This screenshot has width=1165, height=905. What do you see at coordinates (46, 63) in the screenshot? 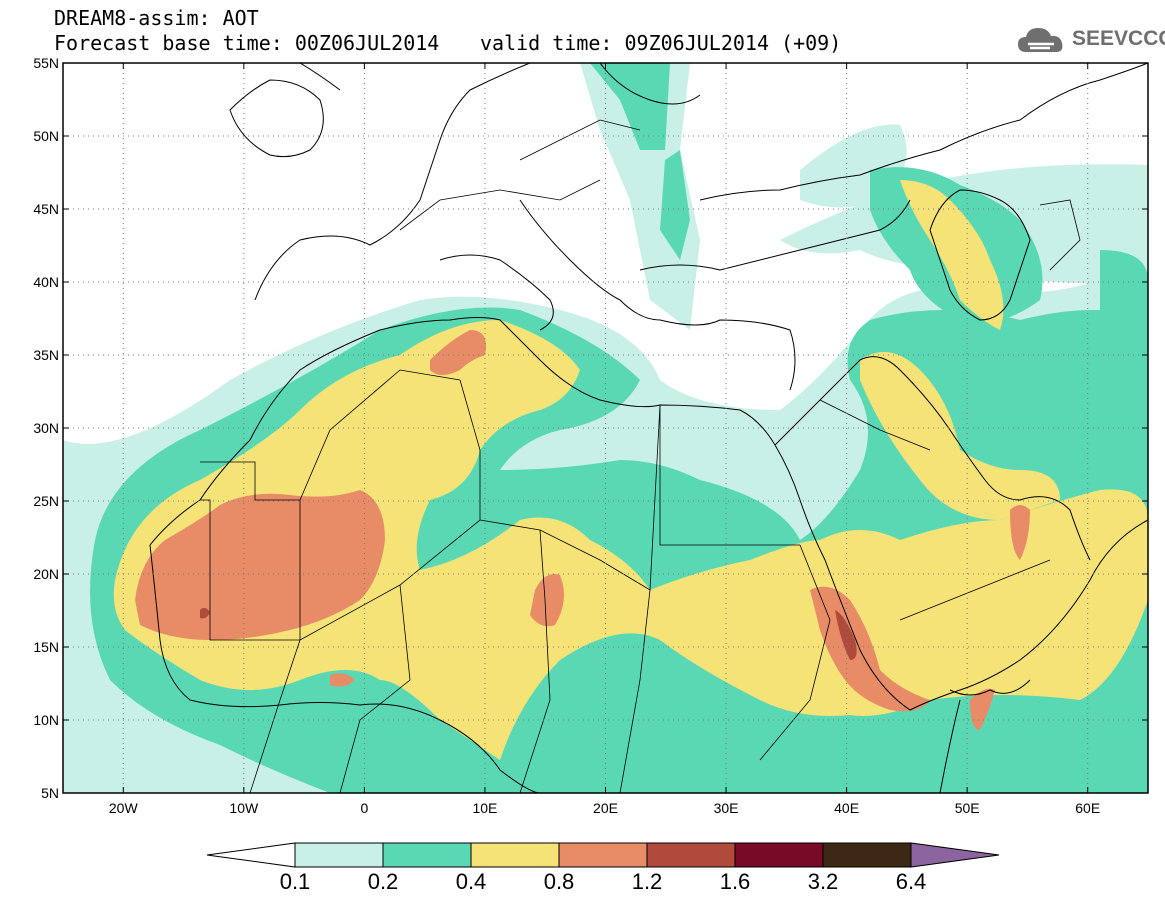
I see `lat-label: 55N` at bounding box center [46, 63].